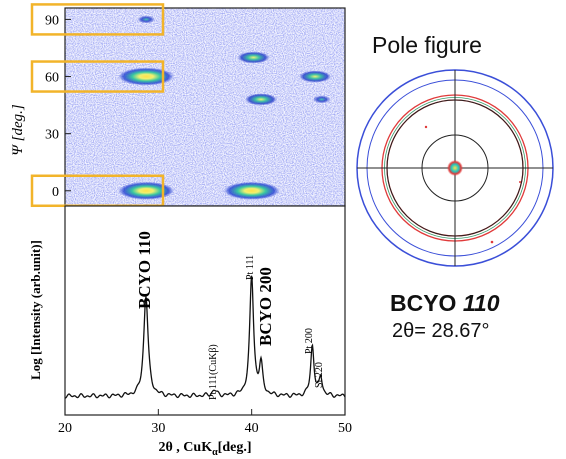 This screenshot has height=459, width=566. I want to click on peak-label-bcyo-110: BCYO 110, so click(144, 270).